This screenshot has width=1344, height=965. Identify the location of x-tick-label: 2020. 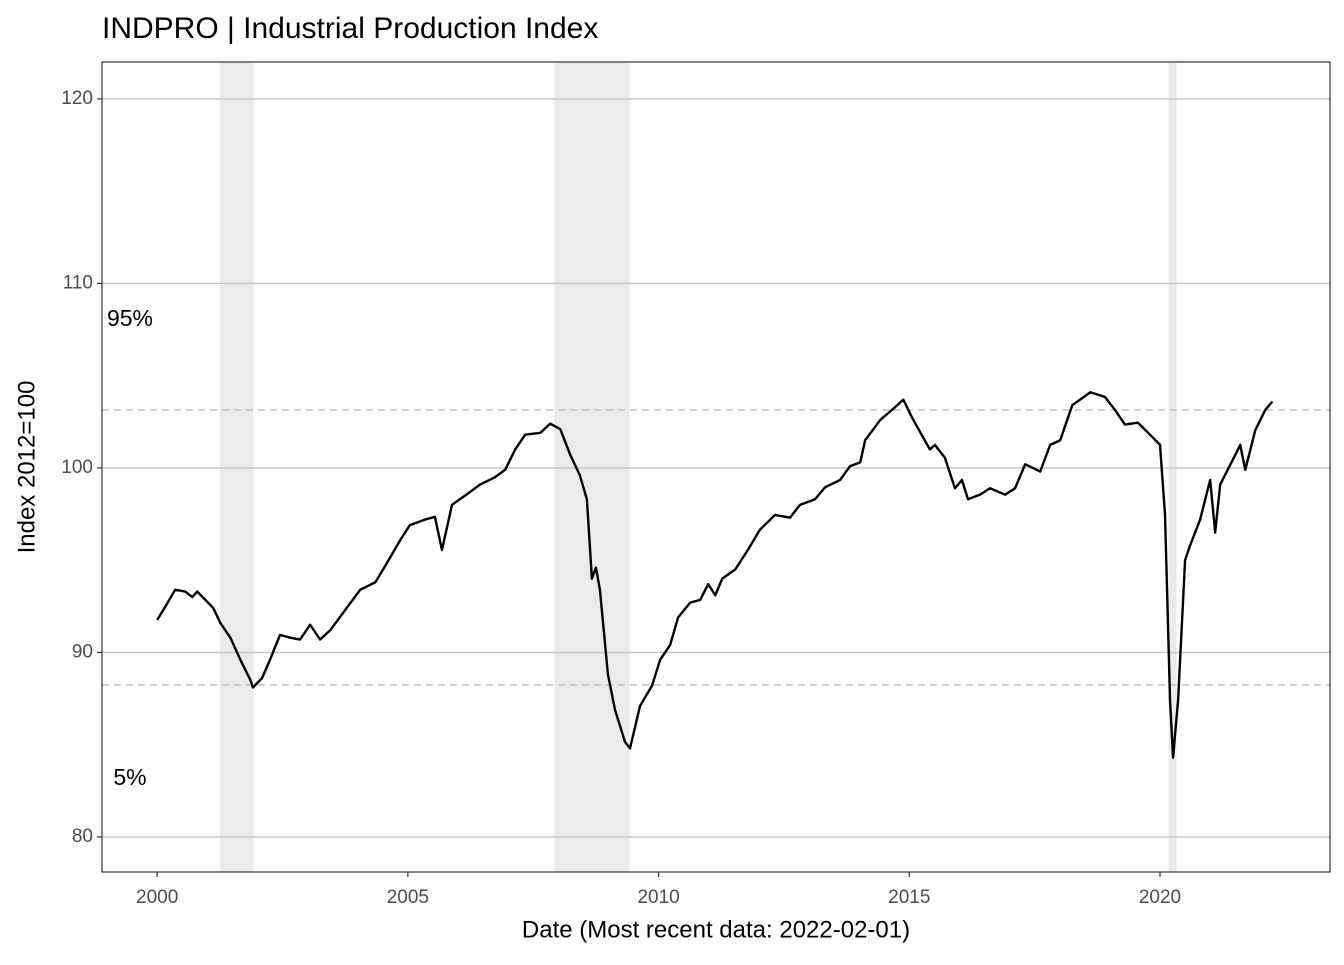
(1160, 897).